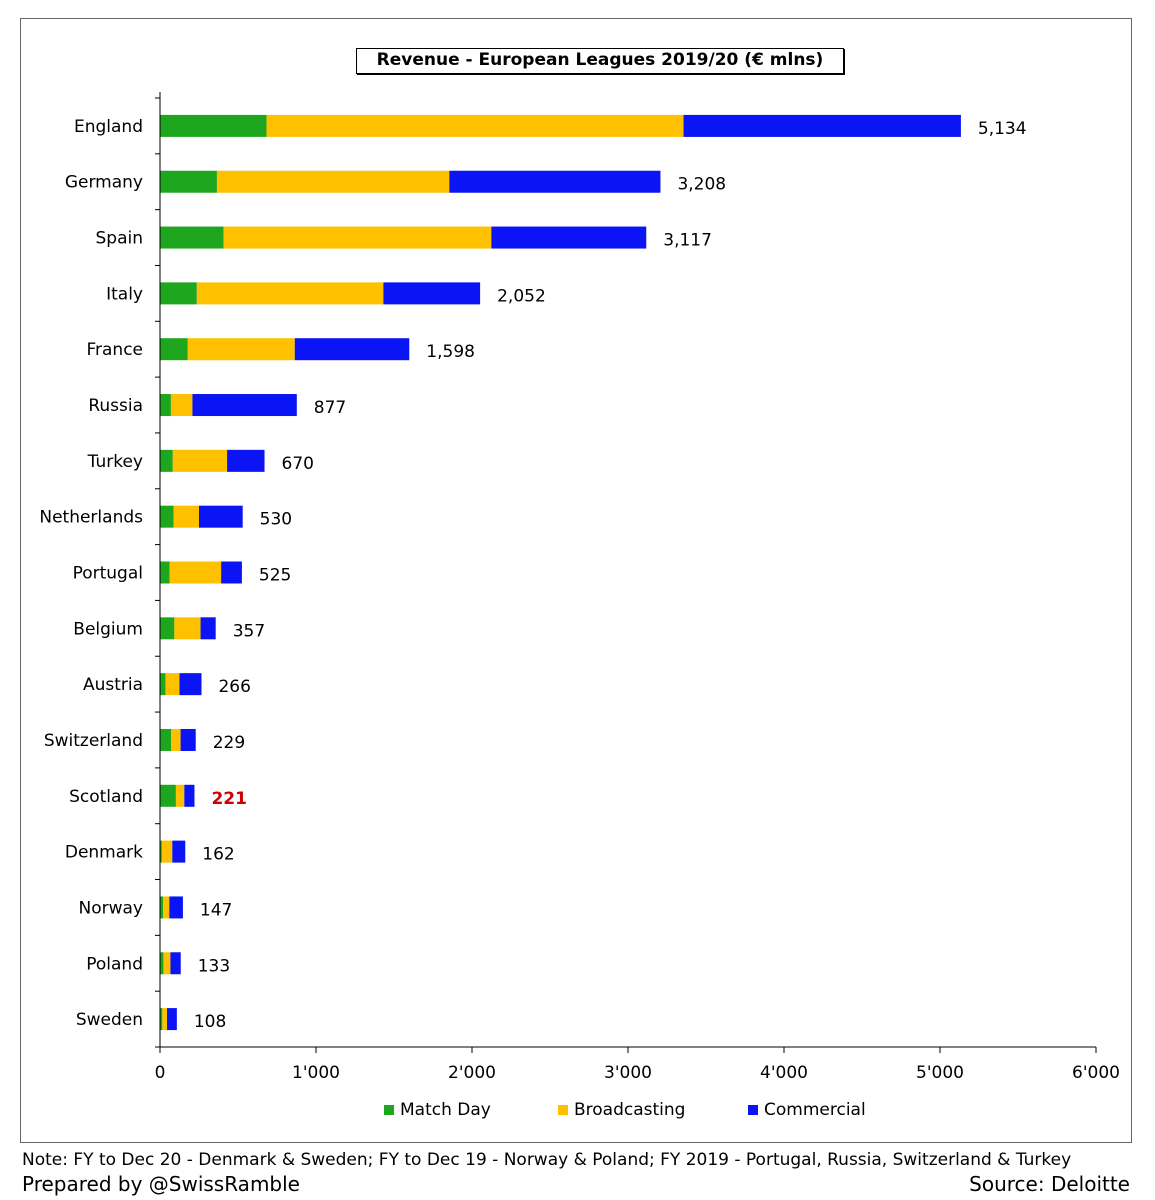 This screenshot has height=1200, width=1155. Describe the element at coordinates (445, 1110) in the screenshot. I see `legend-label-match-day: Match Day` at that location.